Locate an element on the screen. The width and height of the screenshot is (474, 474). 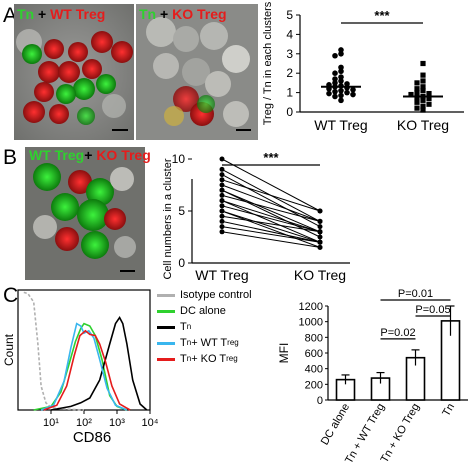
x-tick-label: DC alone is located at coordinates (335, 425).